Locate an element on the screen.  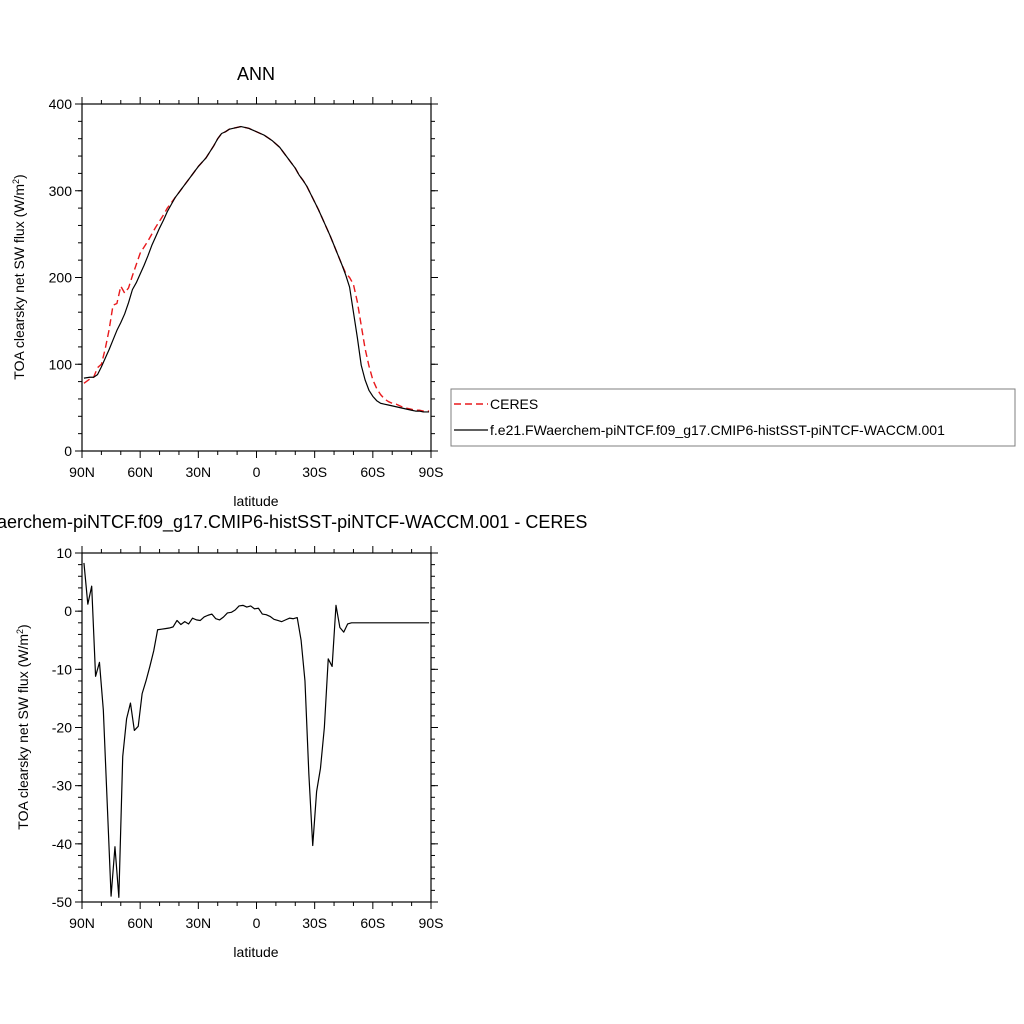
series-line-difference is located at coordinates (256, 730).